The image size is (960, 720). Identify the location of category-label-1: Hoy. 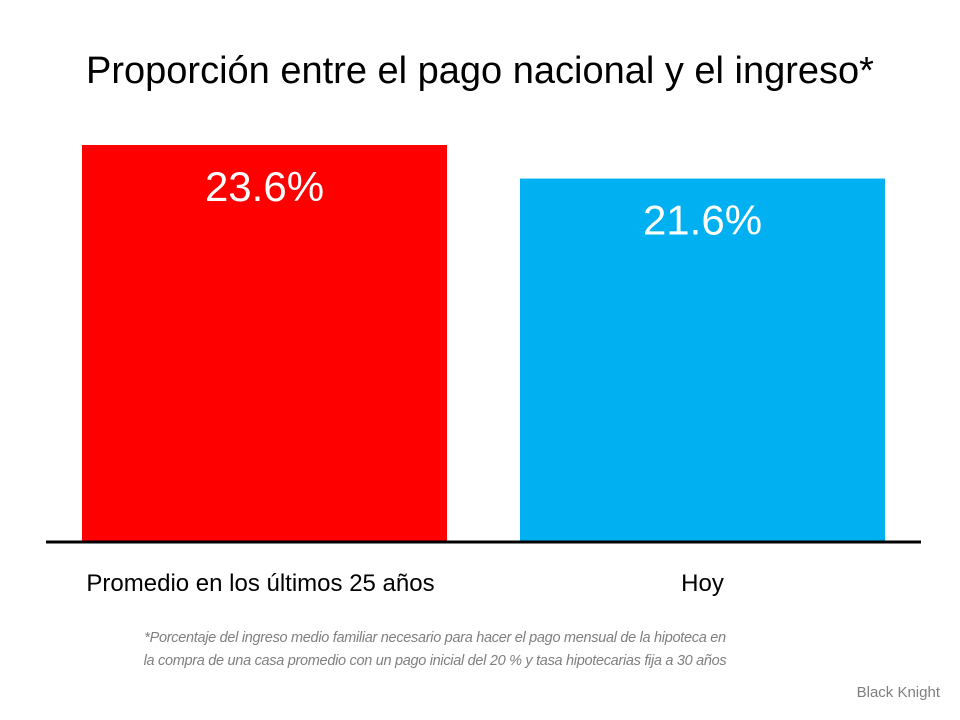
(702, 583).